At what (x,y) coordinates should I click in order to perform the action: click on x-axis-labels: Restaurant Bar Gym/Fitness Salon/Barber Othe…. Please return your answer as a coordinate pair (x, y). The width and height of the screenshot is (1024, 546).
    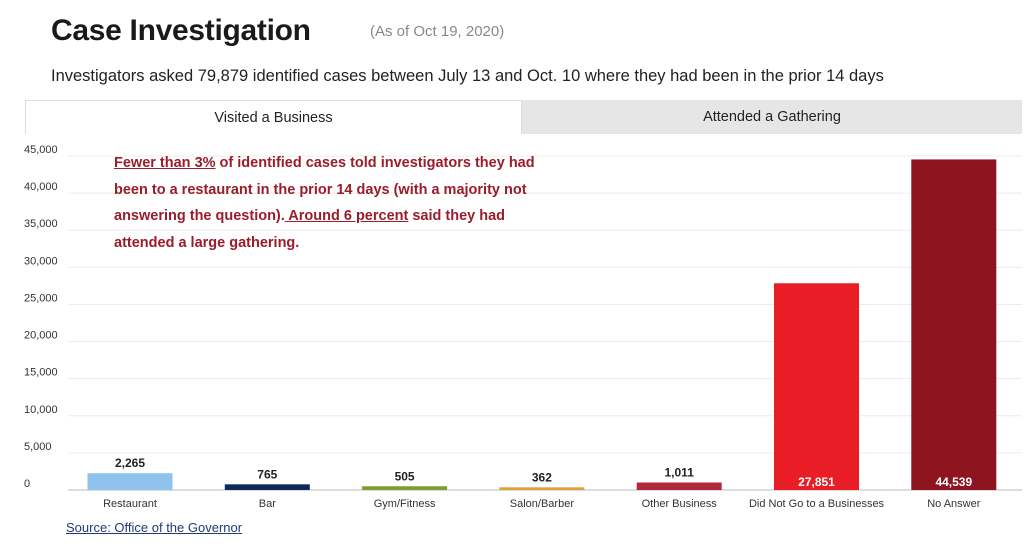
    Looking at the image, I should click on (542, 504).